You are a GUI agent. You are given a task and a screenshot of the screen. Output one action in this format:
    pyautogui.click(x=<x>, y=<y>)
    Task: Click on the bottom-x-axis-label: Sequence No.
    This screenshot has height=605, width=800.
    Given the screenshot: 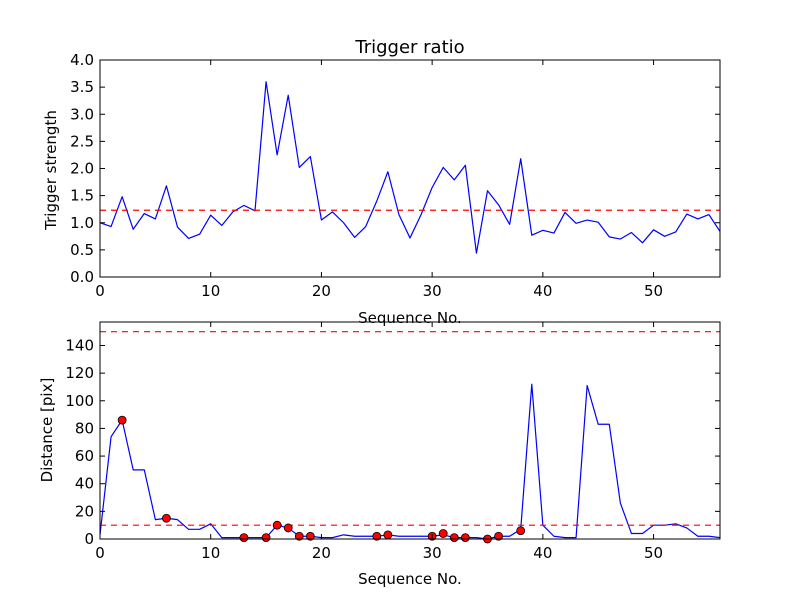 What is the action you would take?
    pyautogui.click(x=410, y=579)
    